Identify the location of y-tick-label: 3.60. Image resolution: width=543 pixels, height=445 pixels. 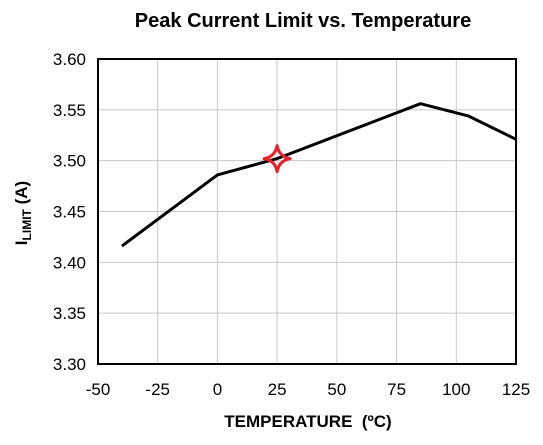
(69, 59).